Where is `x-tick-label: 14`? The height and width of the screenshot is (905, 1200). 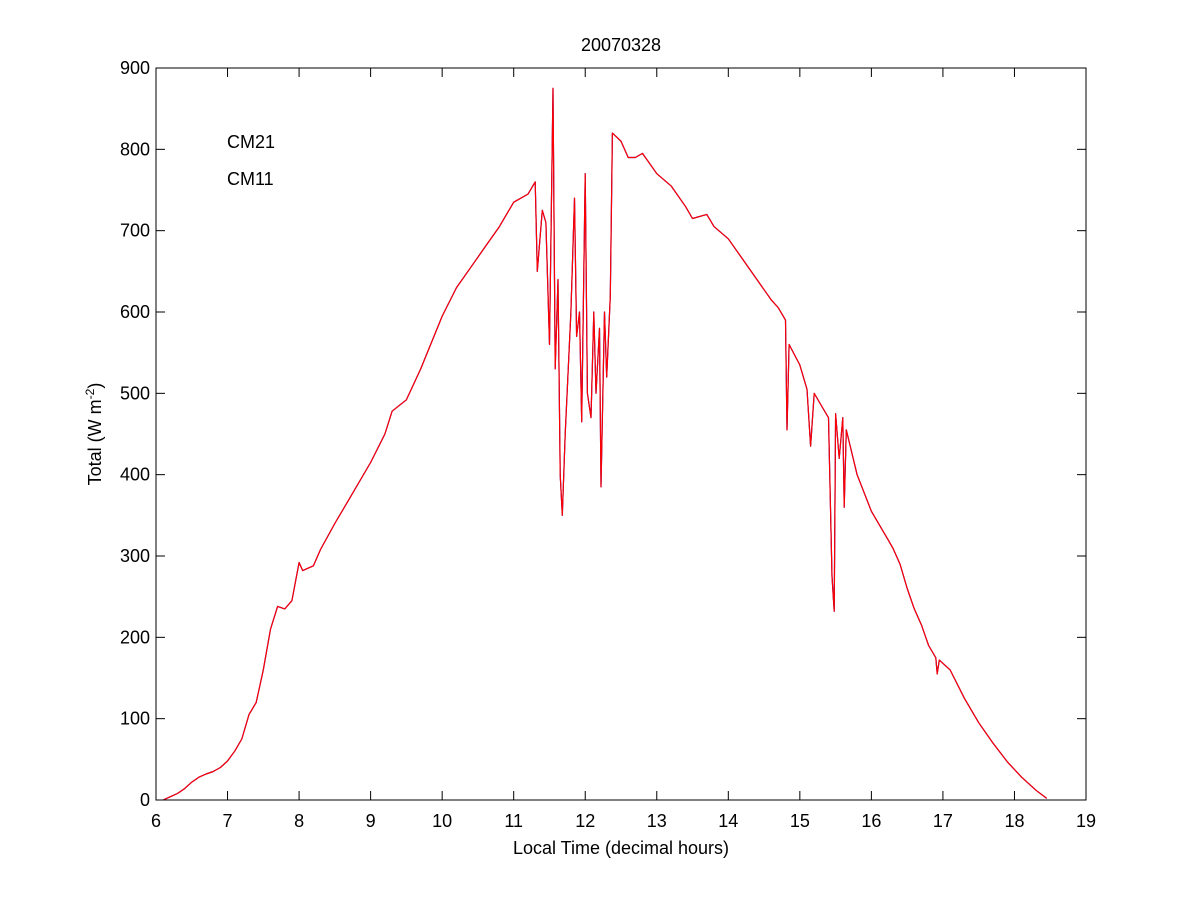
x-tick-label: 14 is located at coordinates (728, 821).